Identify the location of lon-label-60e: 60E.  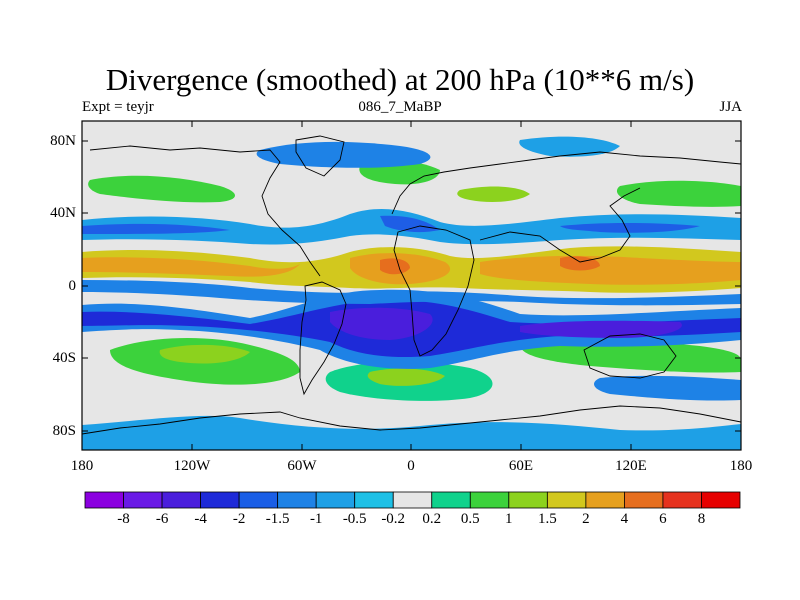
(521, 466).